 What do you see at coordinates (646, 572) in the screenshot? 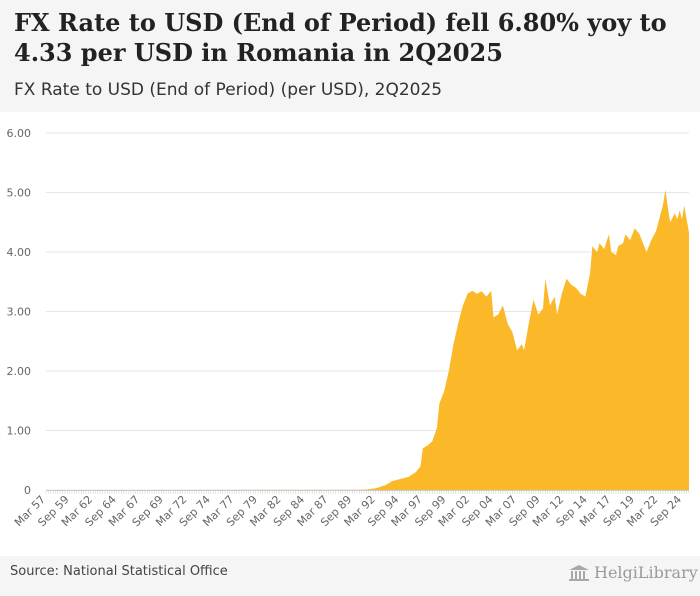
I see `logo-text: HelgiLibrary` at bounding box center [646, 572].